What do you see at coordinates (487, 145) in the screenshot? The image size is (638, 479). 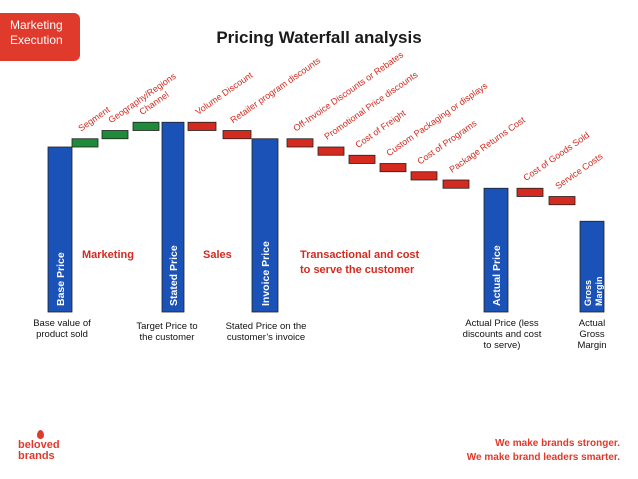 I see `step-label-package-returns-cost: Package Returns Cost` at bounding box center [487, 145].